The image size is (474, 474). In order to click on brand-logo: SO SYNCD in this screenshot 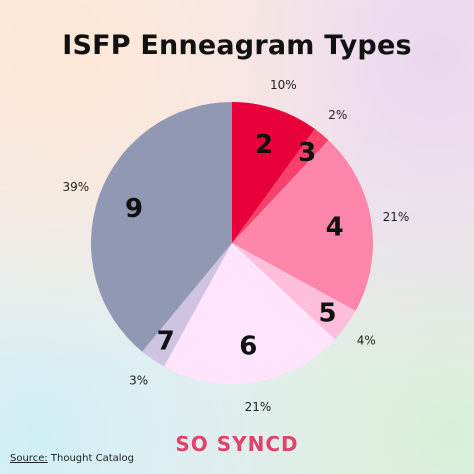, I will do `click(237, 444)`.